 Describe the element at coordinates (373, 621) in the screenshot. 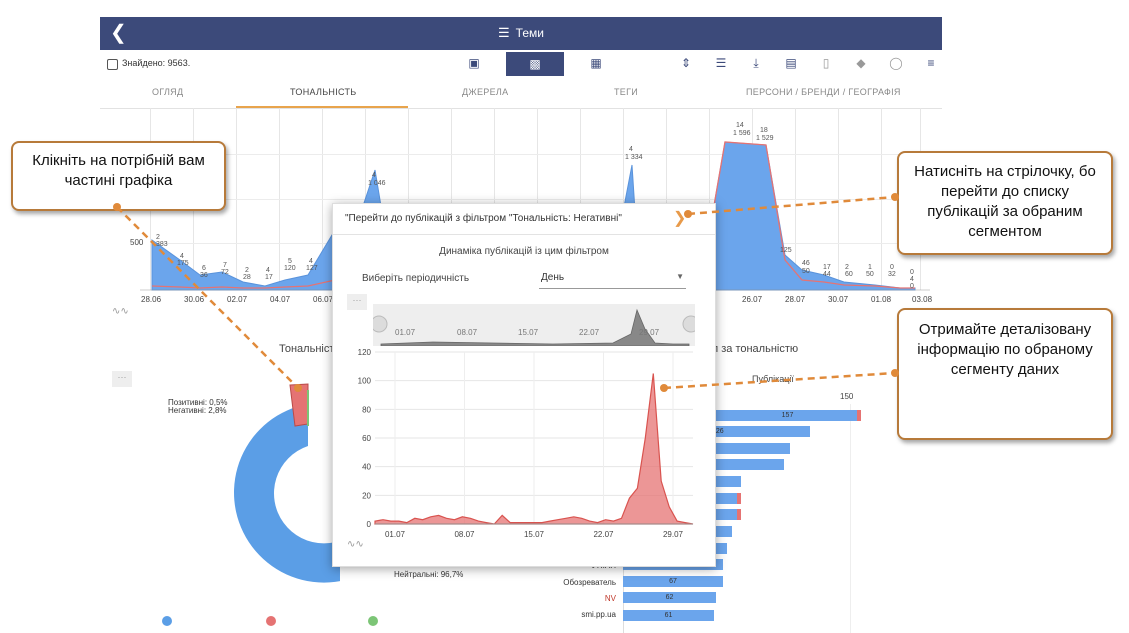

I see `legend-dot-positive` at that location.